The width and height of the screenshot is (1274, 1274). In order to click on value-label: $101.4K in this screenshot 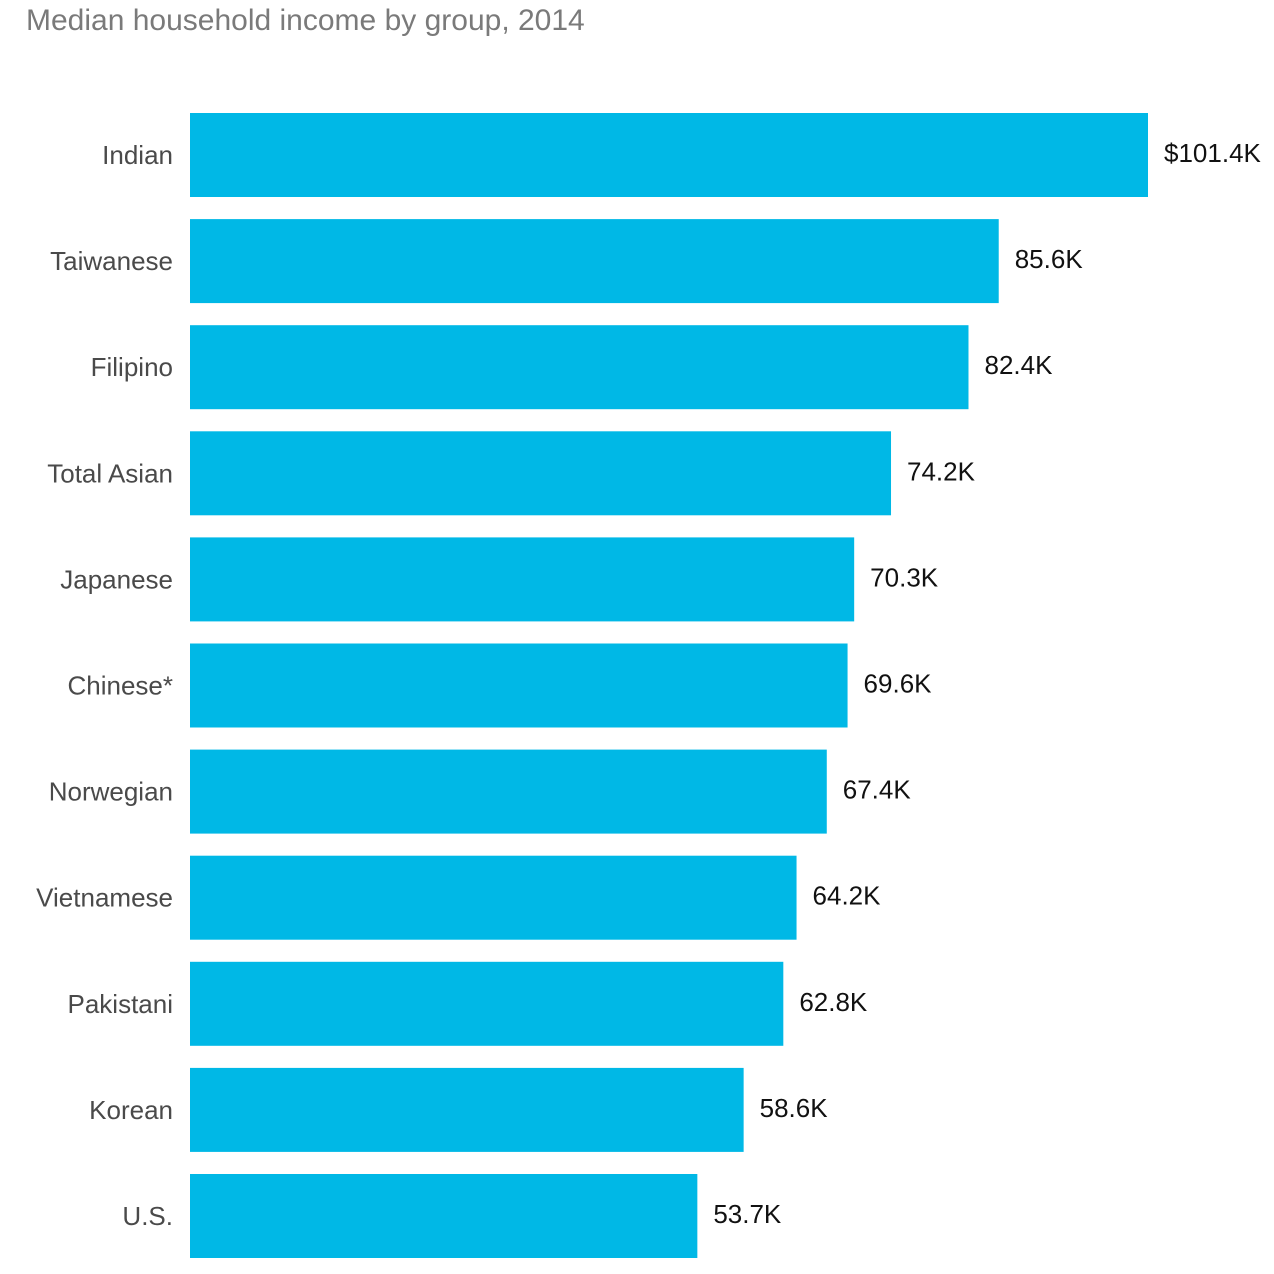, I will do `click(1213, 153)`.